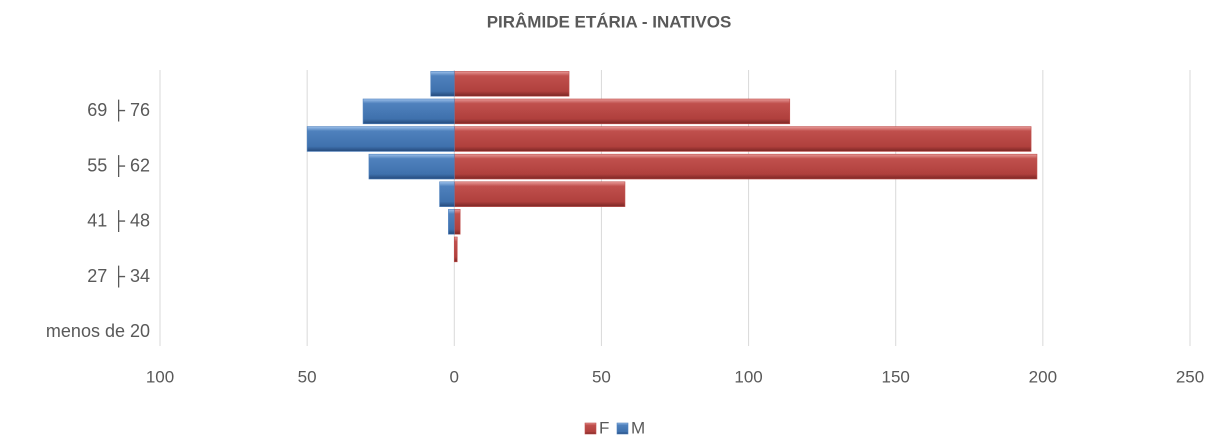  What do you see at coordinates (454, 376) in the screenshot?
I see `x-tick-label: 0` at bounding box center [454, 376].